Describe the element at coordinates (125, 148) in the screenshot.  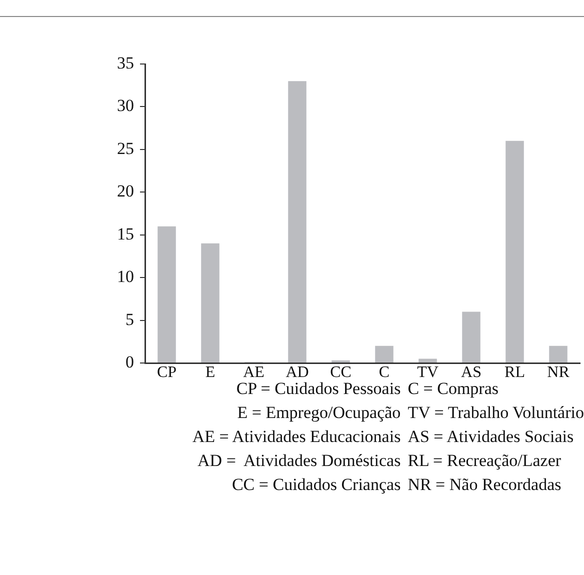
I see `y-tick-label: 25` at that location.